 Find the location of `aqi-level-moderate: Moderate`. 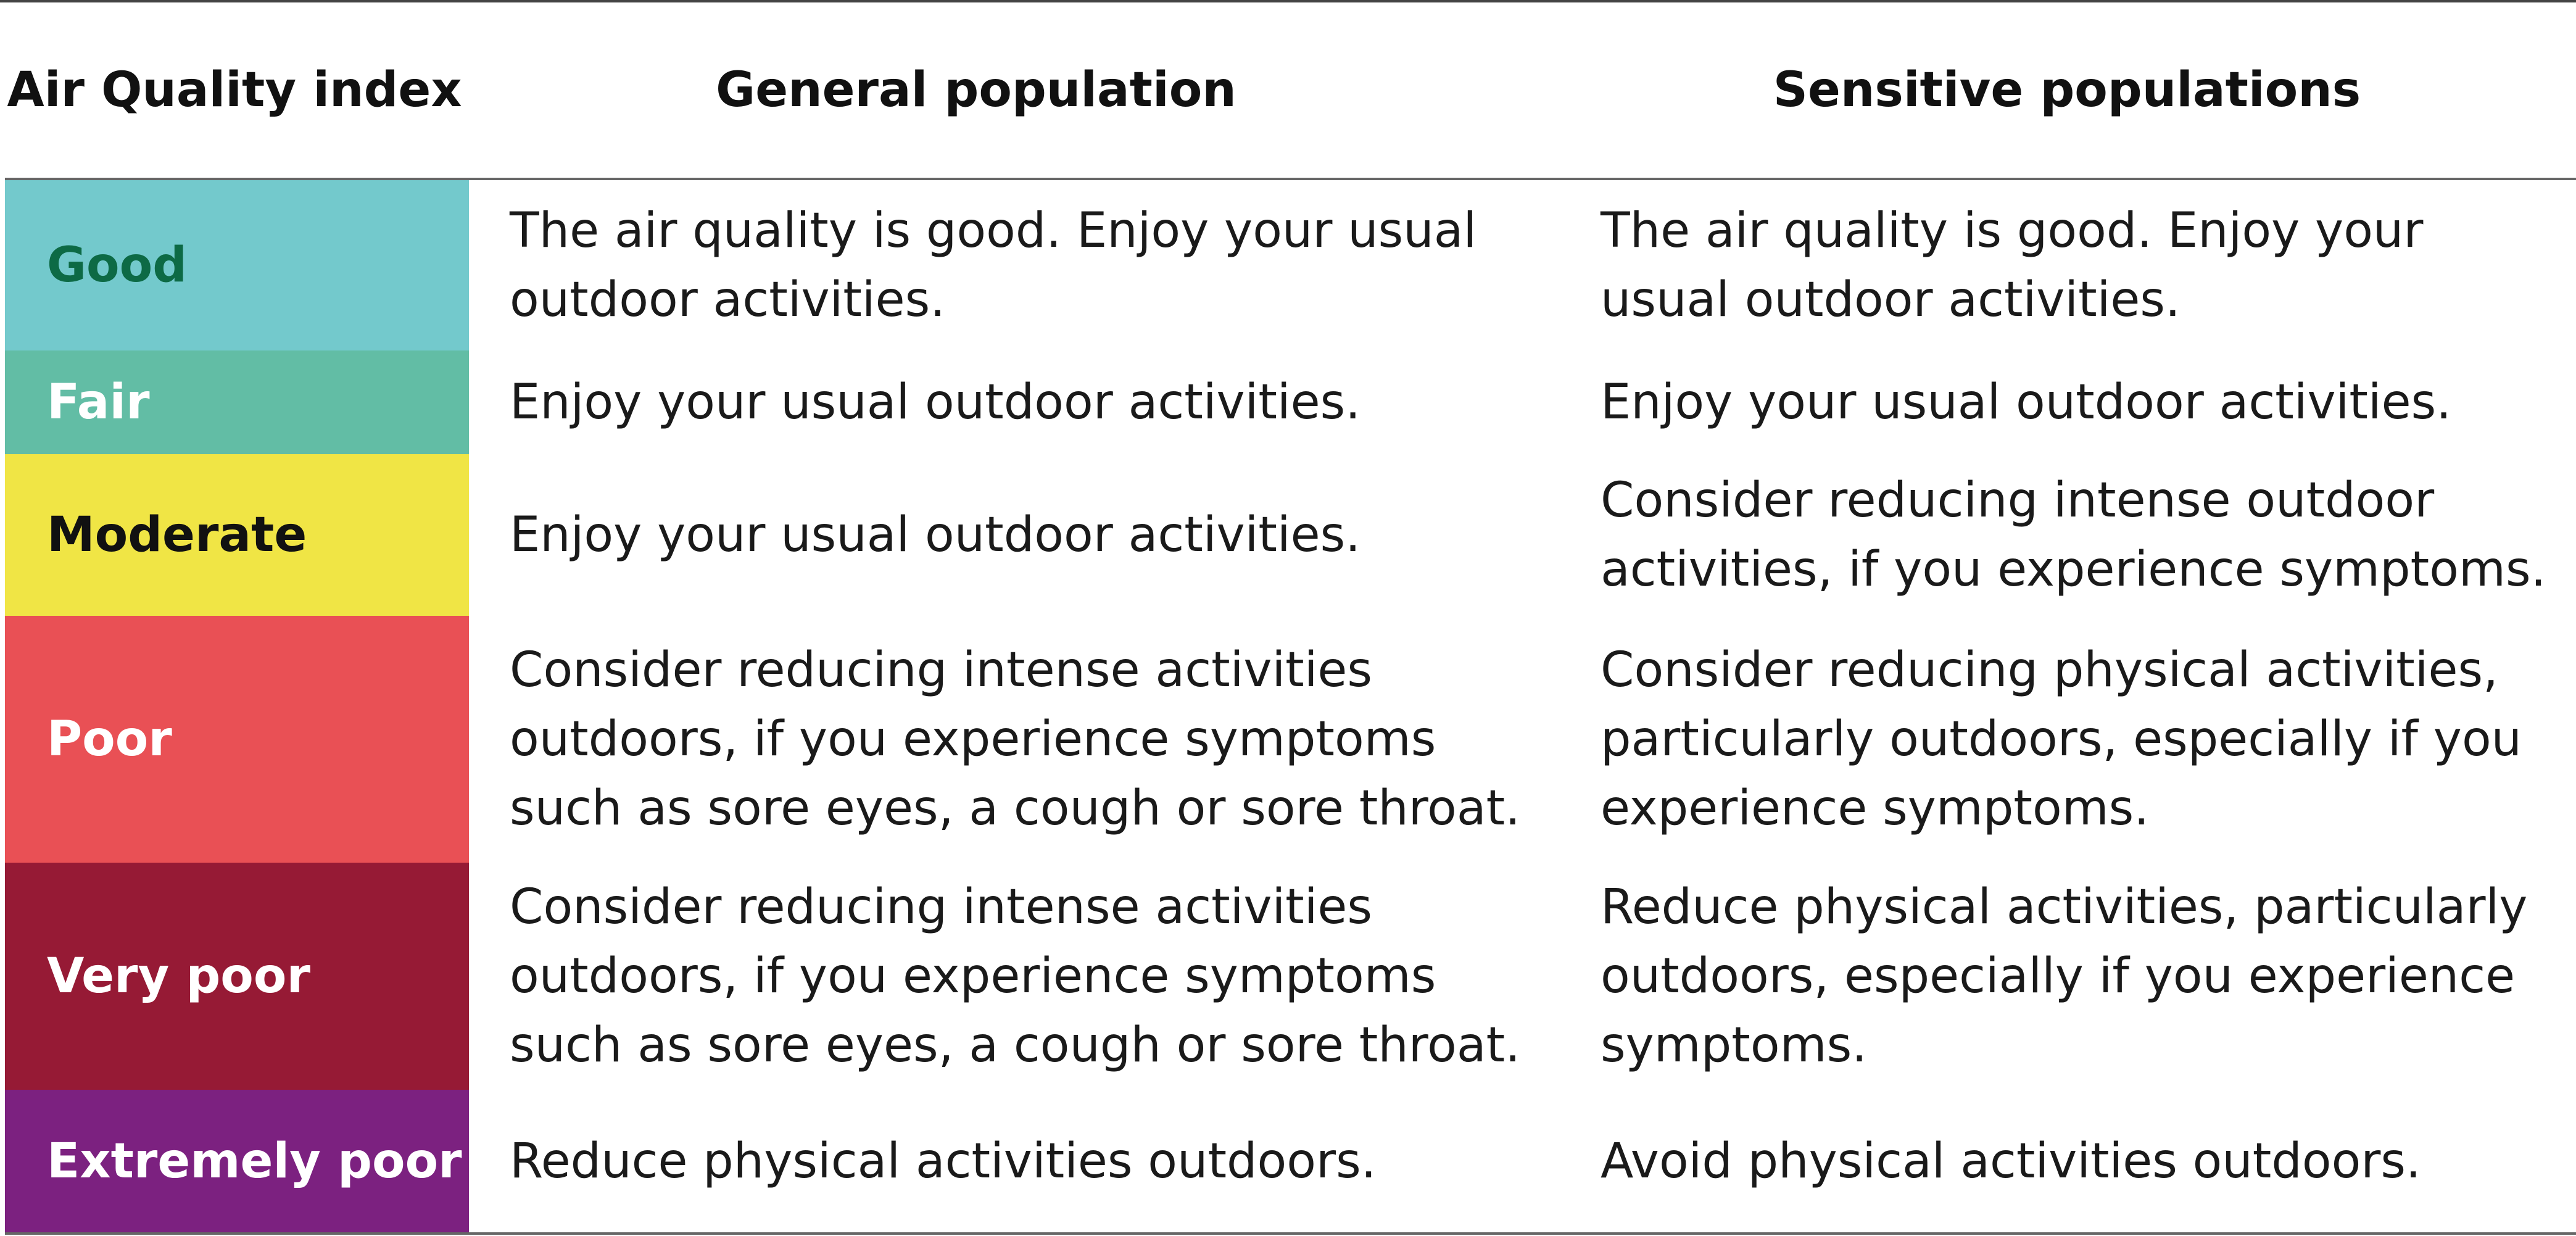

aqi-level-moderate: Moderate is located at coordinates (237, 535).